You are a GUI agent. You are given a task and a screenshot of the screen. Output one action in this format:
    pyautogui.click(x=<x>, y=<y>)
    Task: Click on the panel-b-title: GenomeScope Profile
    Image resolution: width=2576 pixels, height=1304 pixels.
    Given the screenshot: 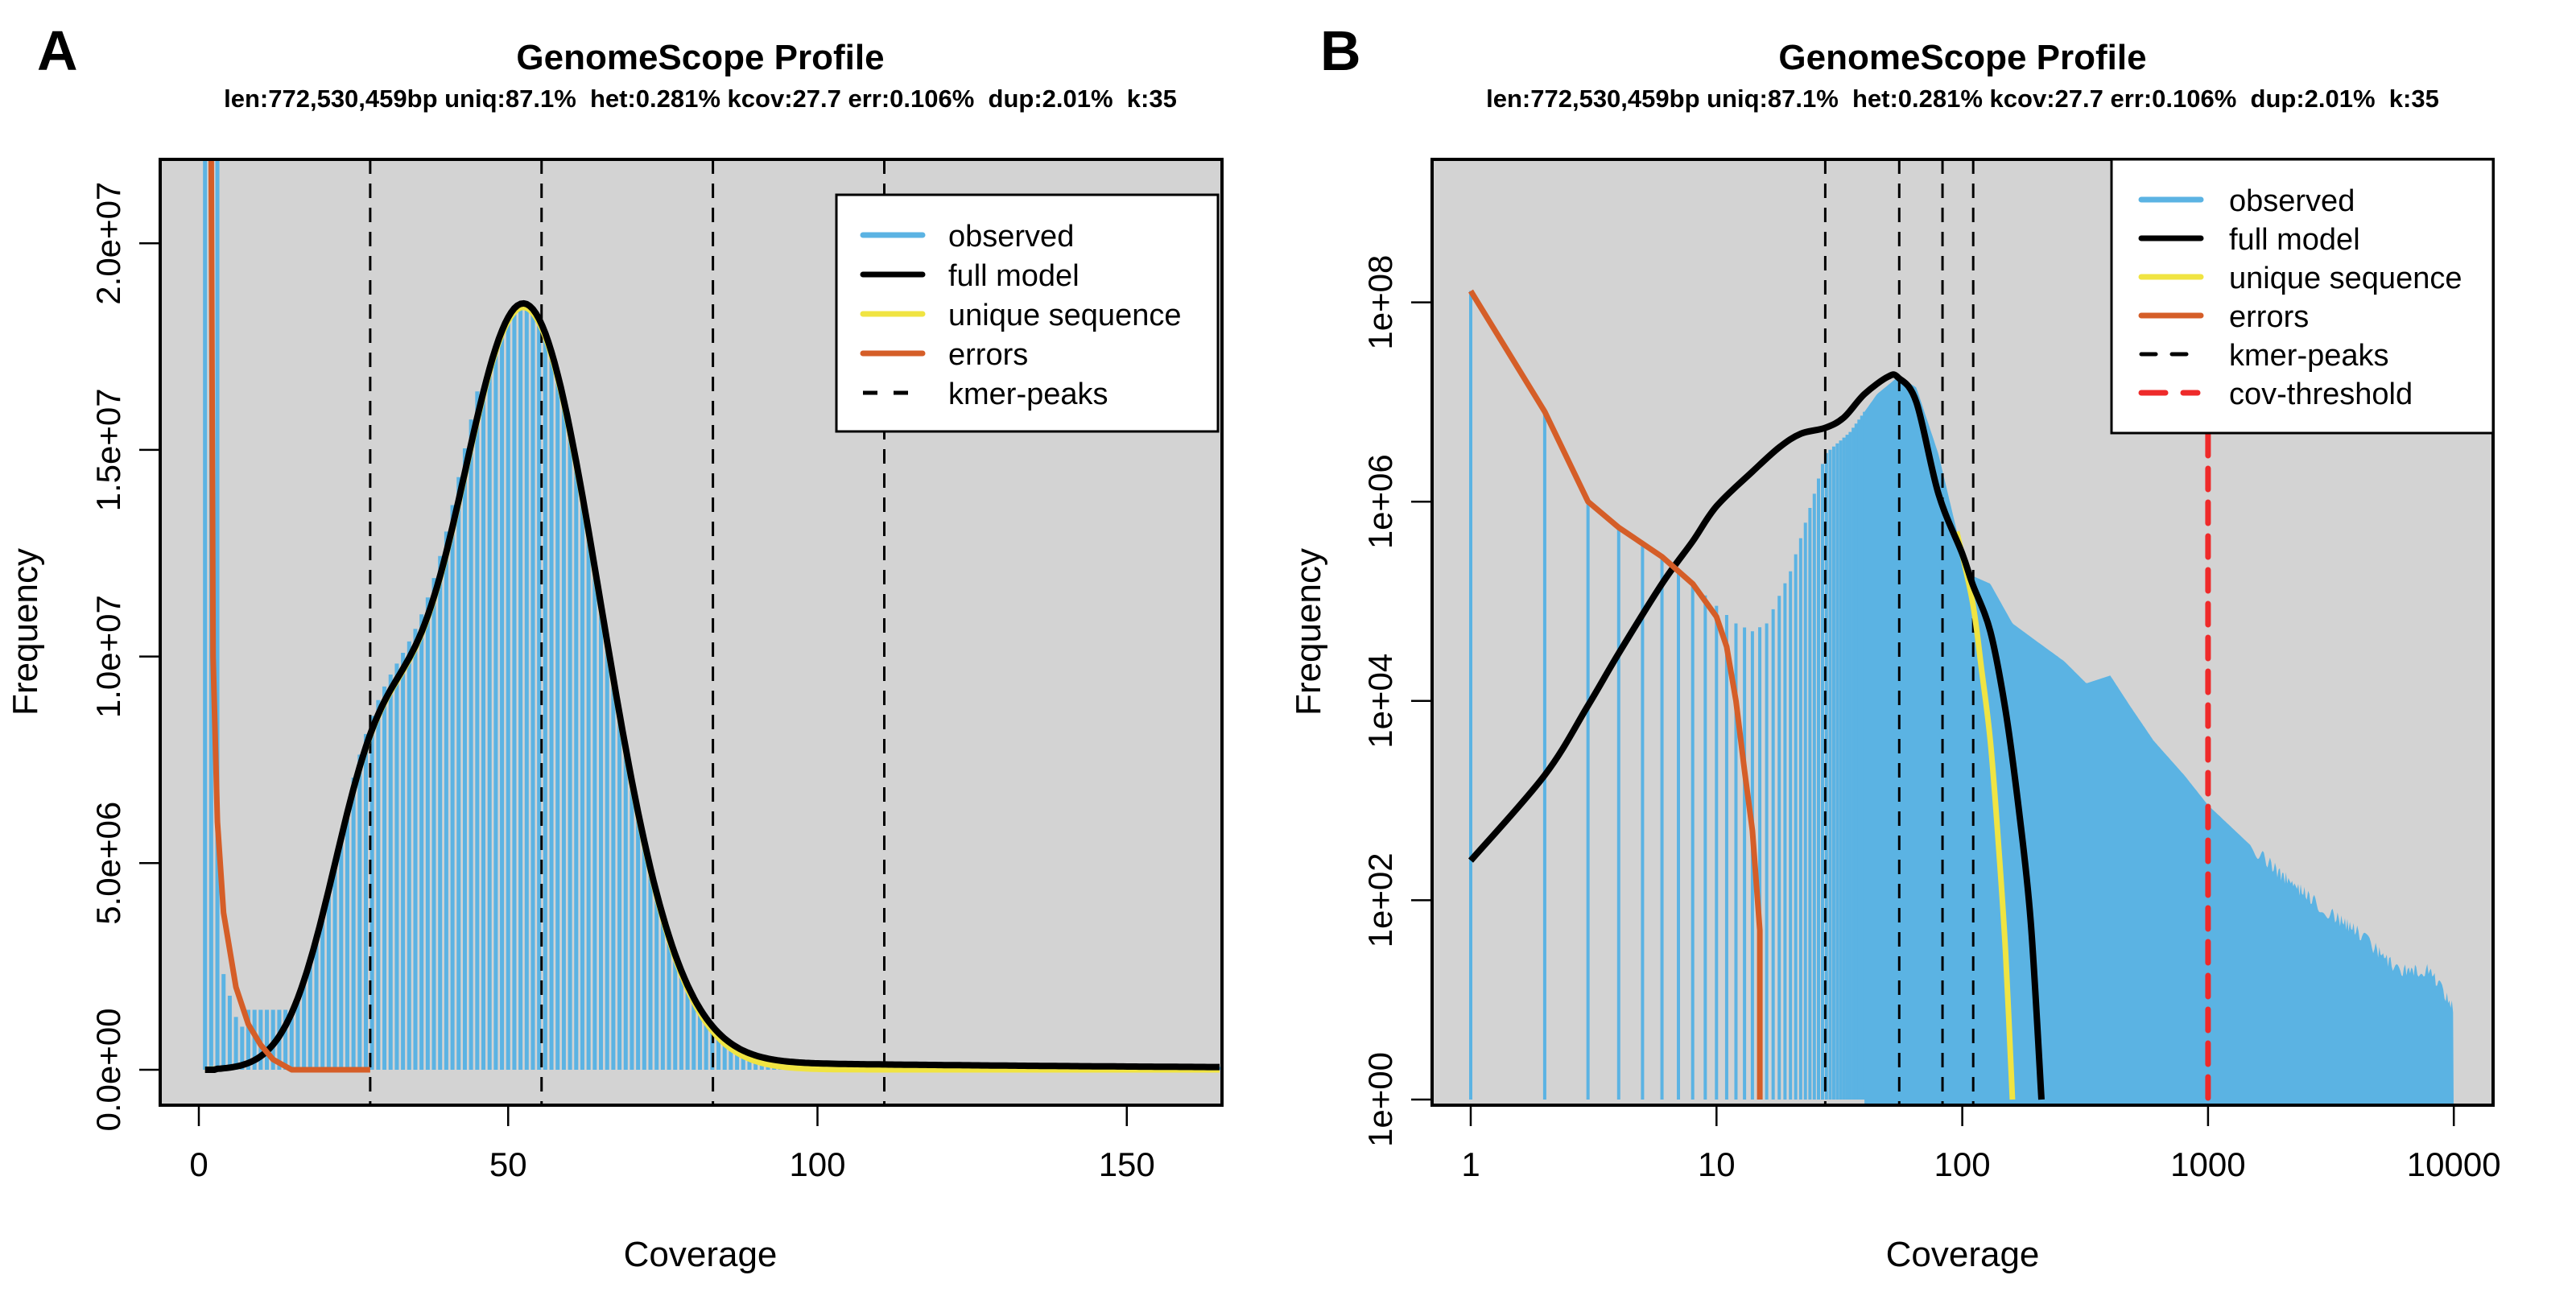 What is the action you would take?
    pyautogui.click(x=1962, y=57)
    